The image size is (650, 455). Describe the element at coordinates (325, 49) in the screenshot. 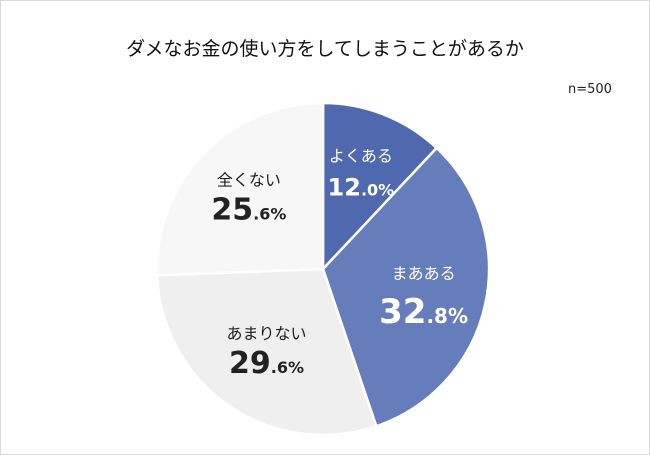

I see `chart-title: ダメなお金の使い方をしてしまうことがあるか` at that location.